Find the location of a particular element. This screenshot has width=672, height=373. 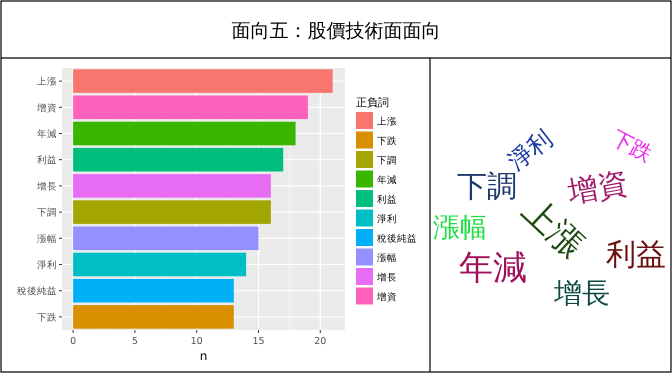

legend-label: 下跌 is located at coordinates (387, 141).